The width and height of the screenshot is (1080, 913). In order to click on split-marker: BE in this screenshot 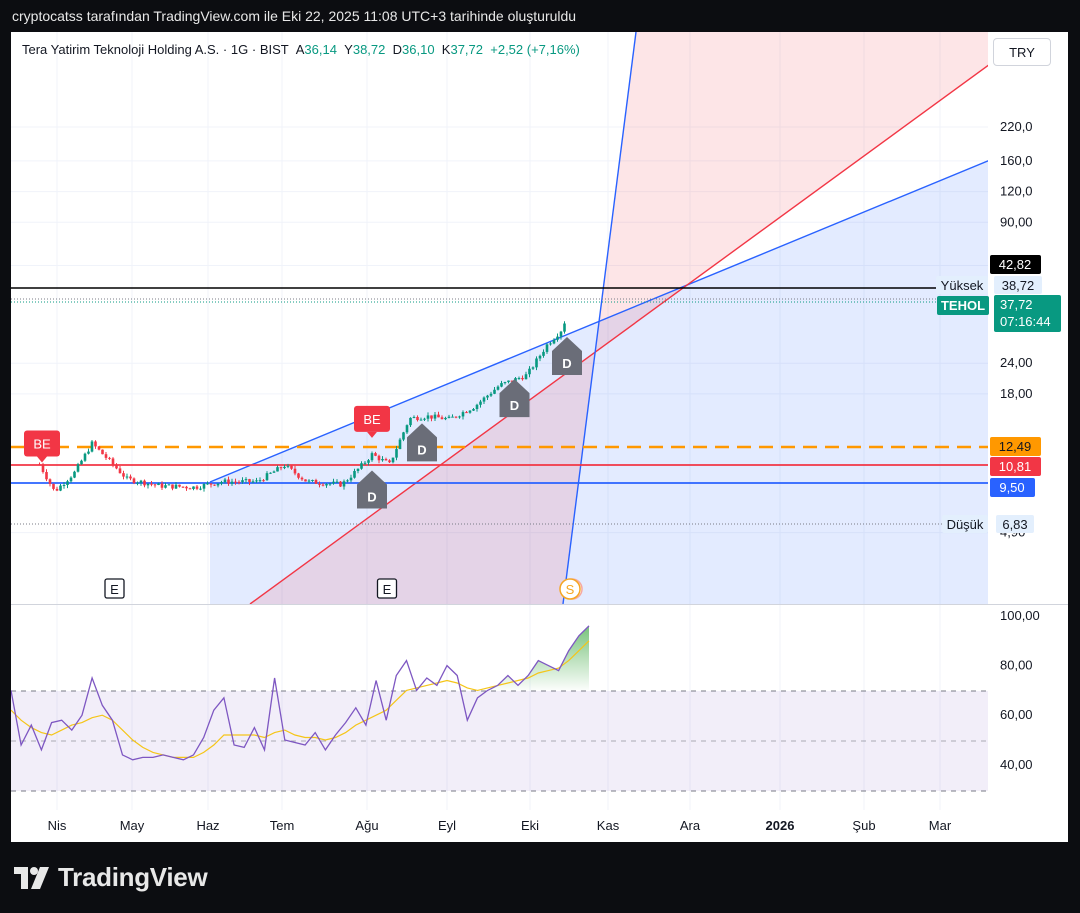, I will do `click(372, 421)`.